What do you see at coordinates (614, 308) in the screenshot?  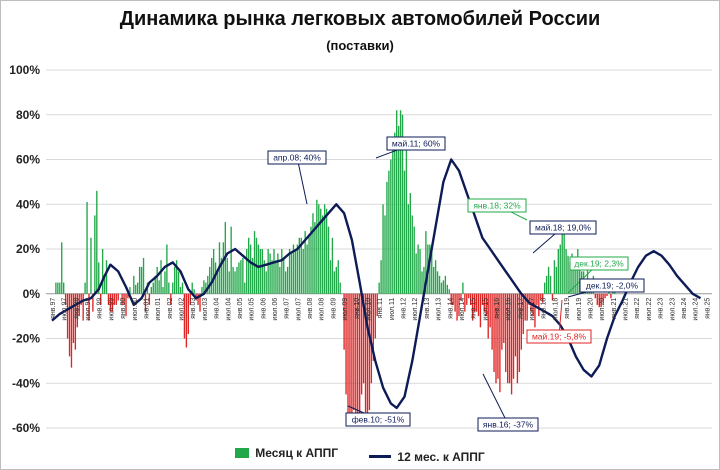 I see `x-tick-label: янв.21` at bounding box center [614, 308].